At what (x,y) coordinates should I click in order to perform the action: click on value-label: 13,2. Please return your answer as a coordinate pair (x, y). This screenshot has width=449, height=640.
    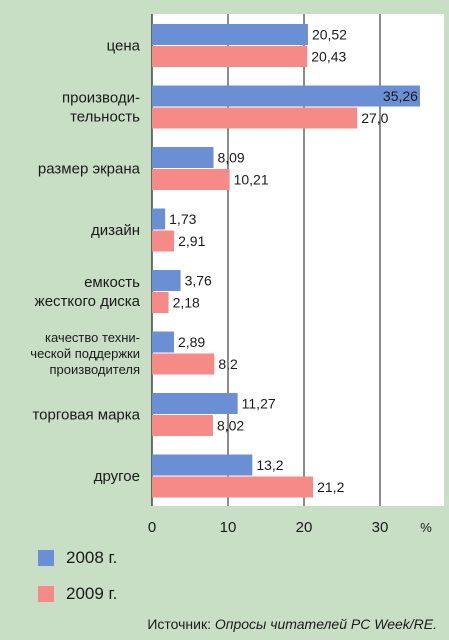
    Looking at the image, I should click on (269, 465).